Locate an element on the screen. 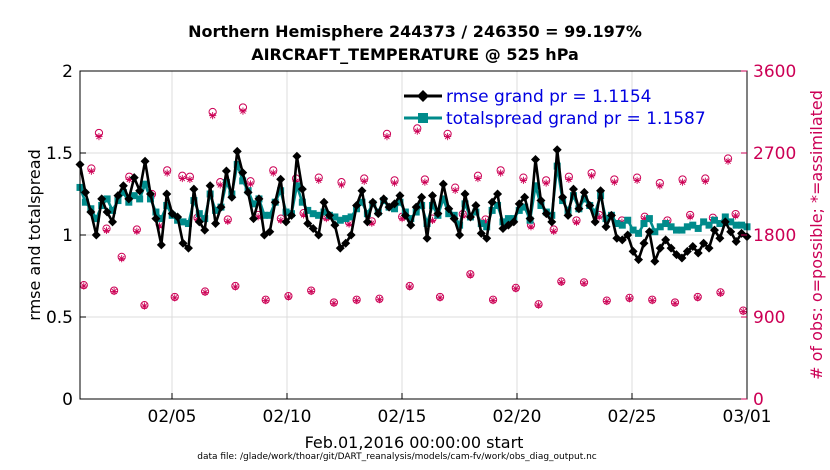 Image resolution: width=830 pixels, height=470 pixels. chart-title-line2: AIRCRAFT_TEMPERATURE @ 525 hPa is located at coordinates (415, 54).